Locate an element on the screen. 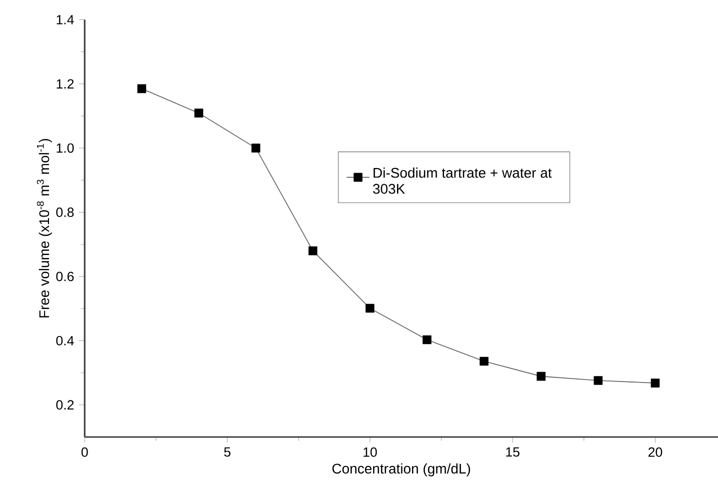 The height and width of the screenshot is (502, 718). y-tick-label: 0.4 is located at coordinates (65, 341).